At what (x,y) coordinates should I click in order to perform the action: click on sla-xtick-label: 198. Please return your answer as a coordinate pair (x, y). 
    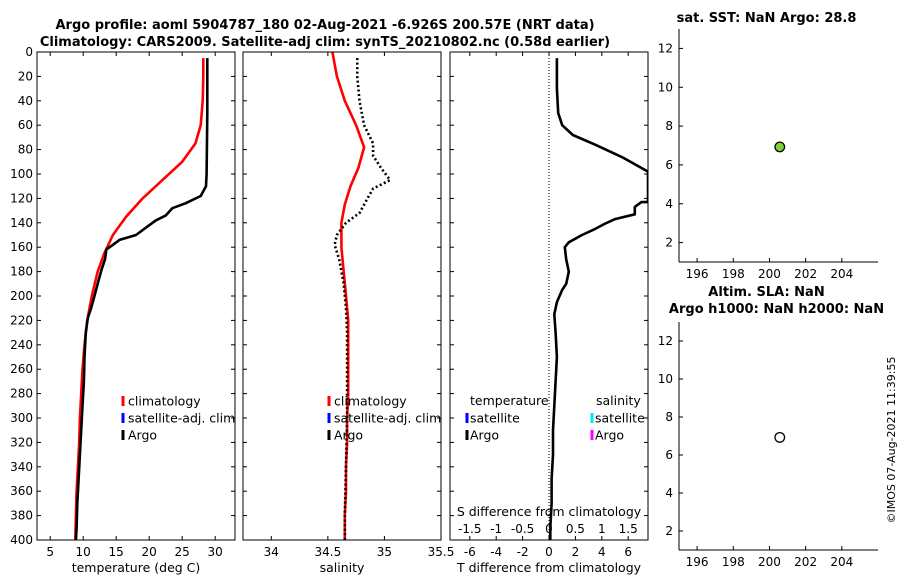
    Looking at the image, I should click on (733, 562).